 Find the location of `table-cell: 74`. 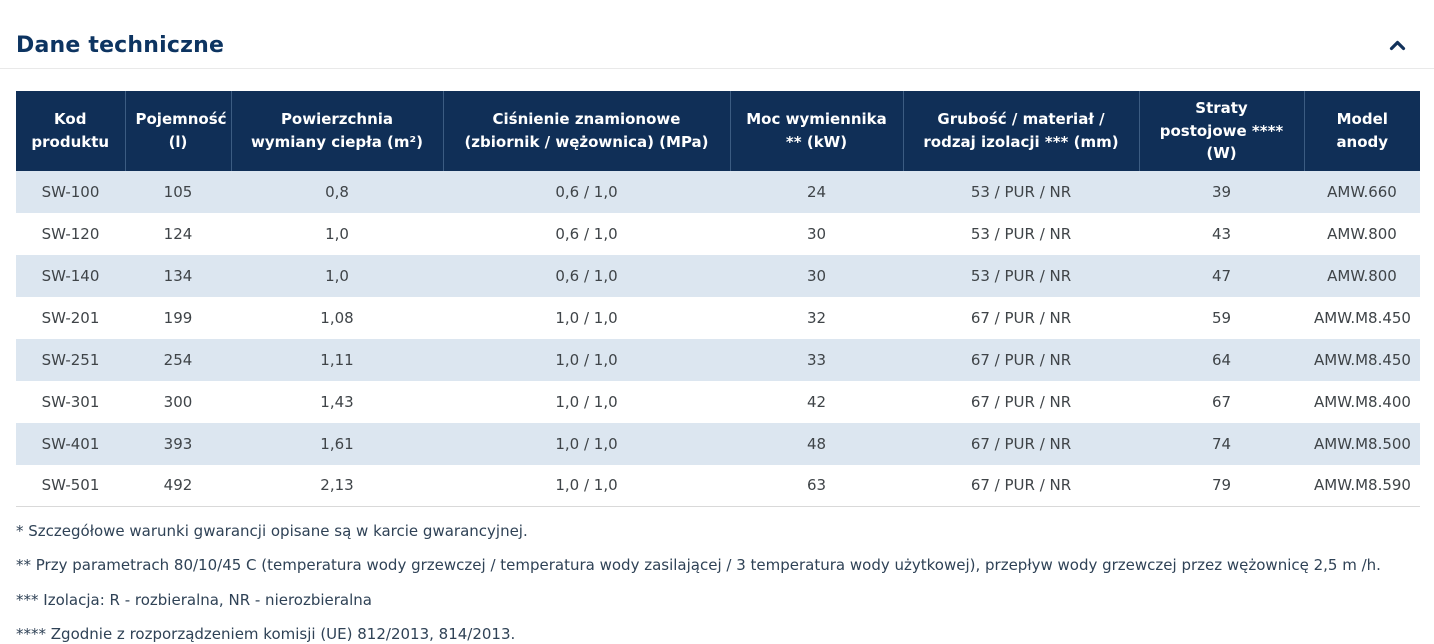

table-cell: 74 is located at coordinates (1221, 443).